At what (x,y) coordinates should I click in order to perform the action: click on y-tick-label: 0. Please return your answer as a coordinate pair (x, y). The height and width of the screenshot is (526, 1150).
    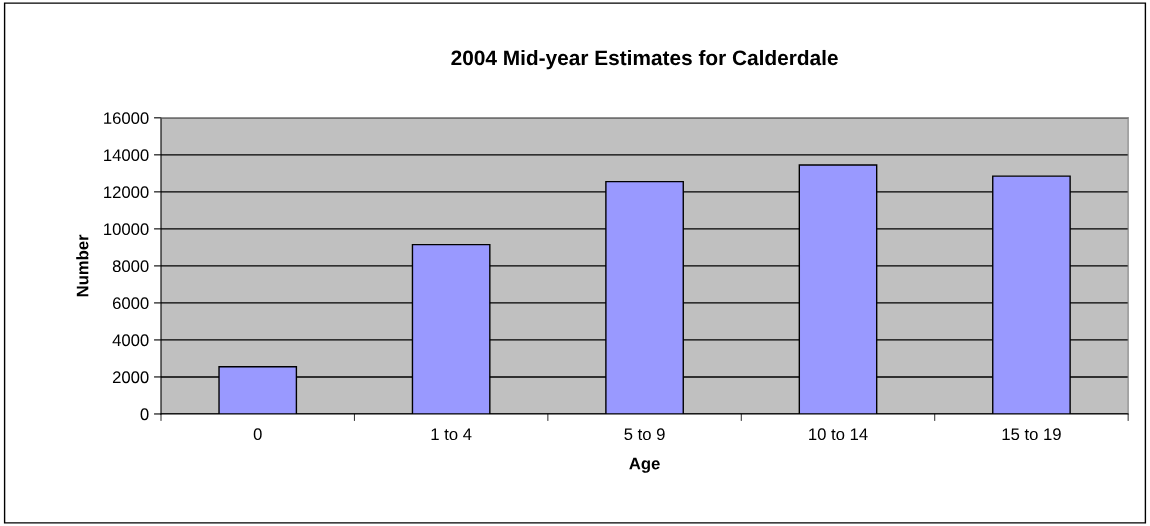
    Looking at the image, I should click on (144, 414).